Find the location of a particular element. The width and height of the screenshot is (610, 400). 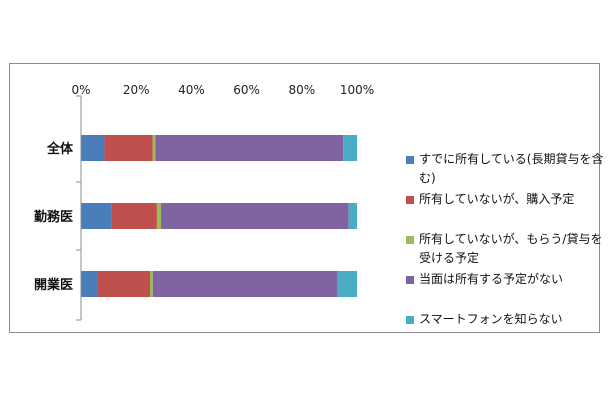

category-label: 全体 is located at coordinates (60, 149).